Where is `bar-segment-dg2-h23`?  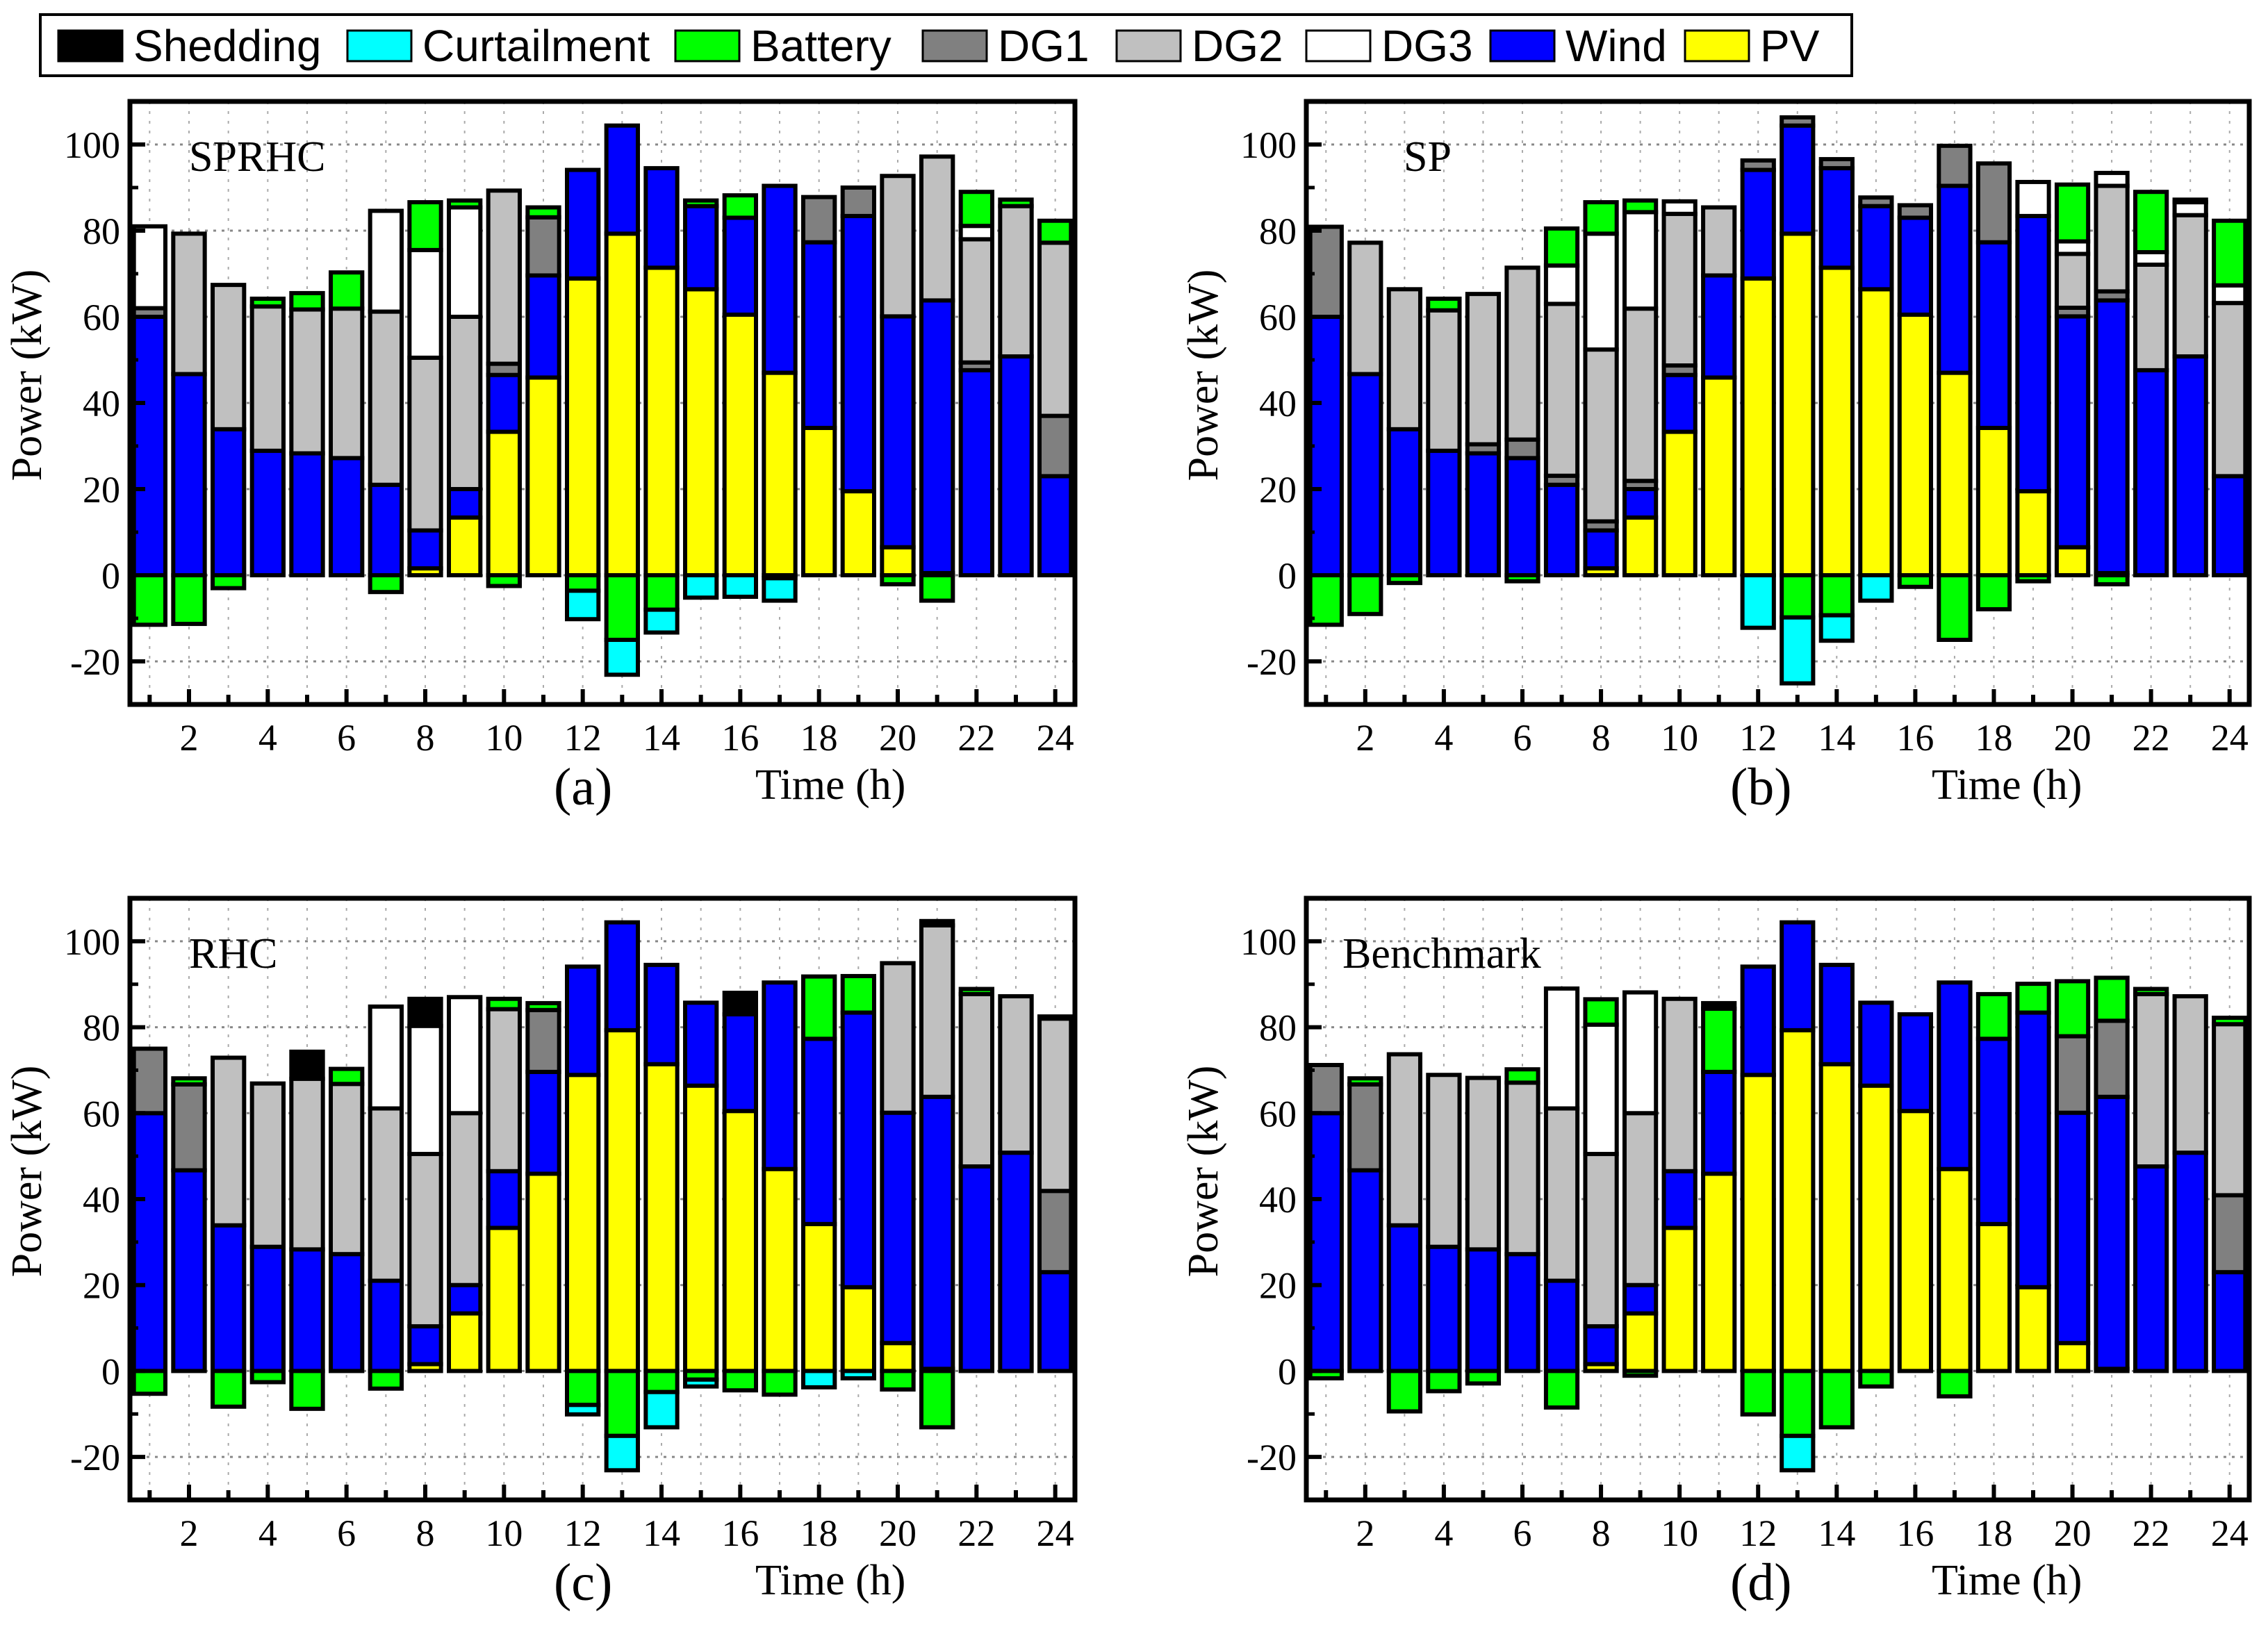
bar-segment-dg2-h23 is located at coordinates (2190, 286).